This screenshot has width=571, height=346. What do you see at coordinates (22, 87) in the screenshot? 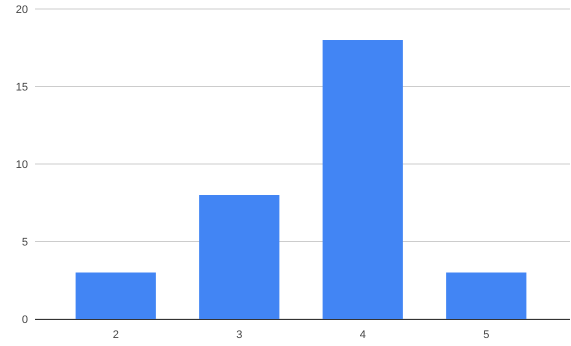
I see `y-tick-label: 15` at bounding box center [22, 87].